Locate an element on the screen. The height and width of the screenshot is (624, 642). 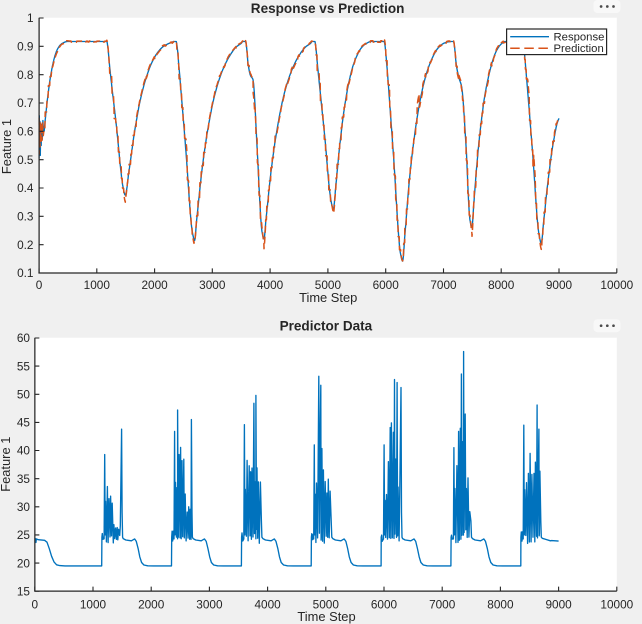
svg-text: 0.7 is located at coordinates (25, 103).